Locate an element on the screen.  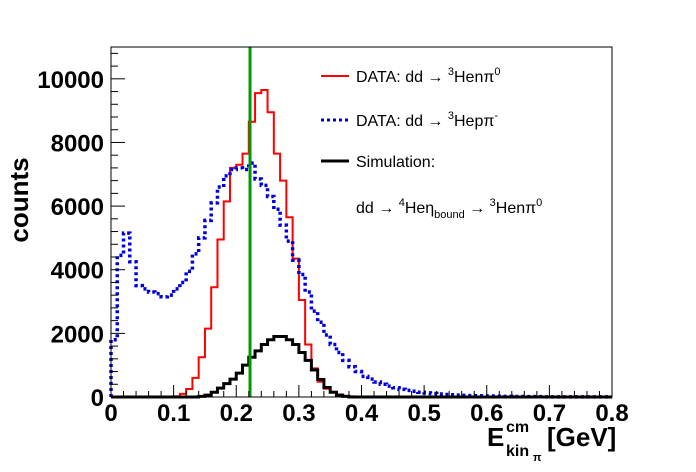
x-tick-label: 0.6 is located at coordinates (486, 413).